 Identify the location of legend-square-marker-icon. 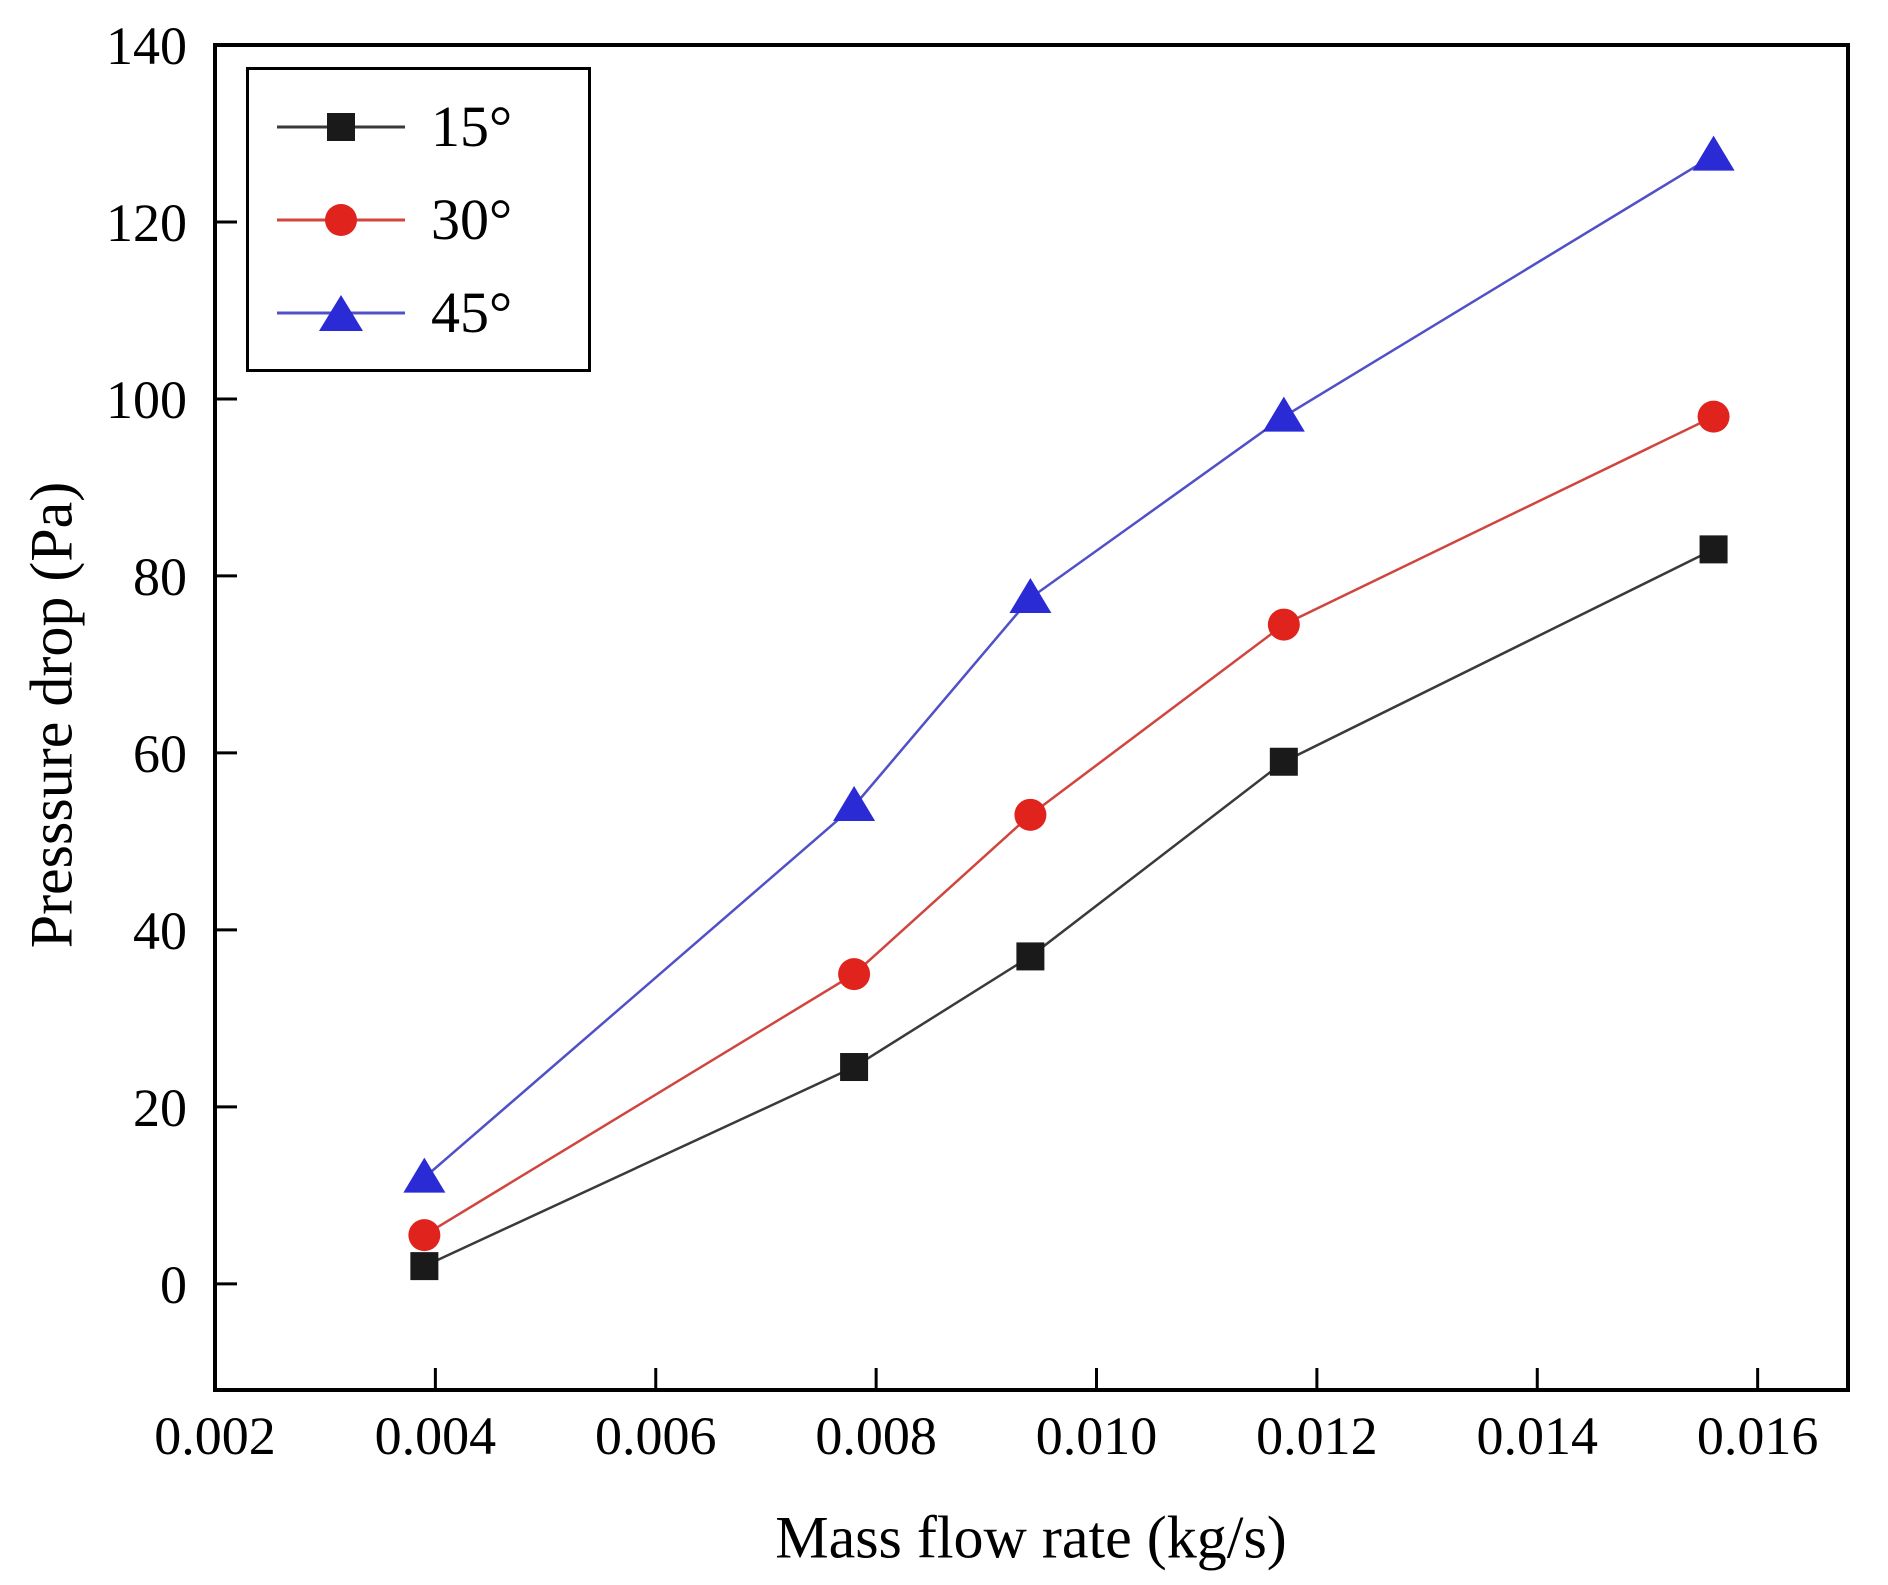
(341, 127).